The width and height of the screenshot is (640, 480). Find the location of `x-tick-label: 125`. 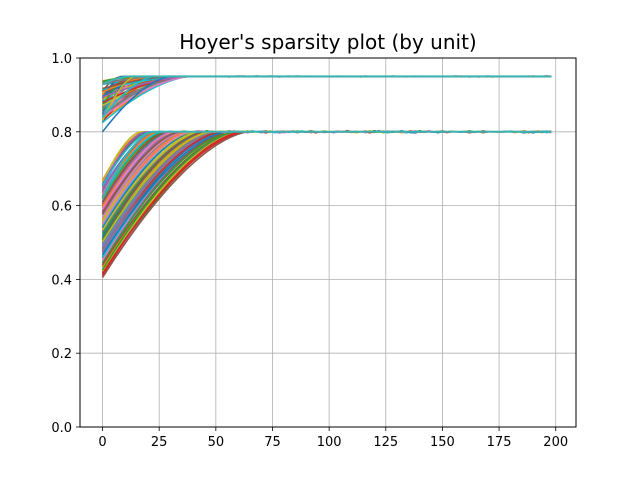

x-tick-label: 125 is located at coordinates (385, 442).